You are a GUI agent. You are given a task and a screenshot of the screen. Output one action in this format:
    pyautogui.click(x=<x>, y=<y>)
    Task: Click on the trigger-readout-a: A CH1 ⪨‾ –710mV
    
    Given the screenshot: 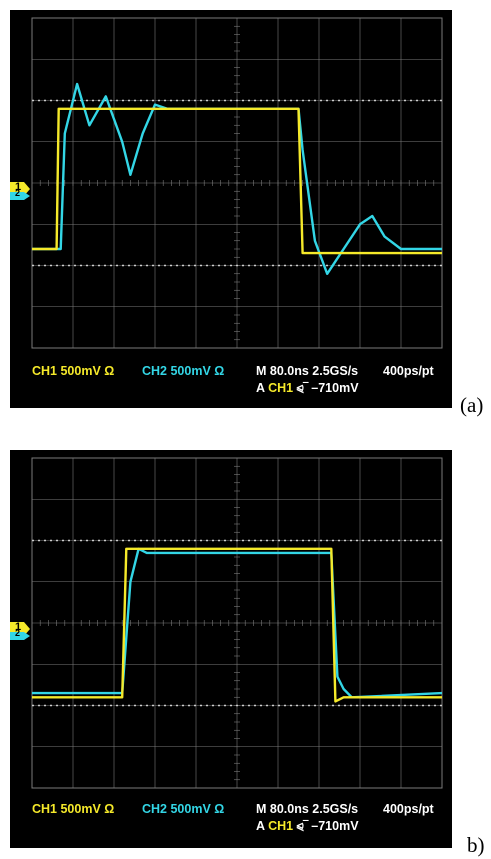 What is the action you would take?
    pyautogui.click(x=307, y=388)
    